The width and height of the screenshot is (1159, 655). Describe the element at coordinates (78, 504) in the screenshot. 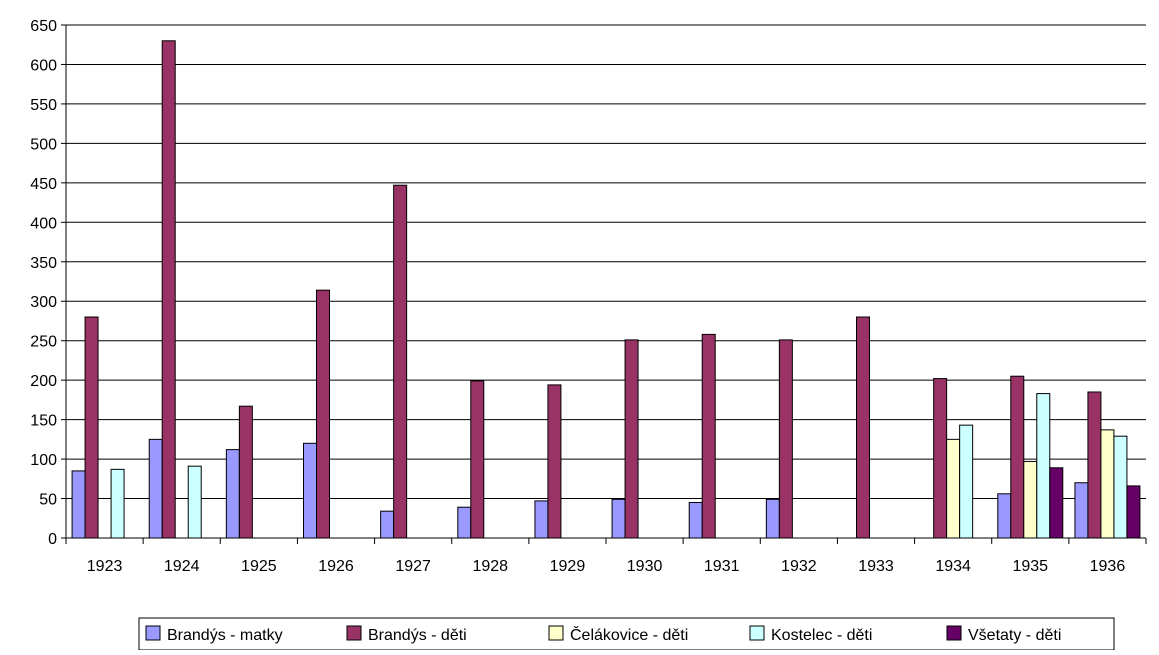

I see `bar-brandys-matky-1923` at that location.